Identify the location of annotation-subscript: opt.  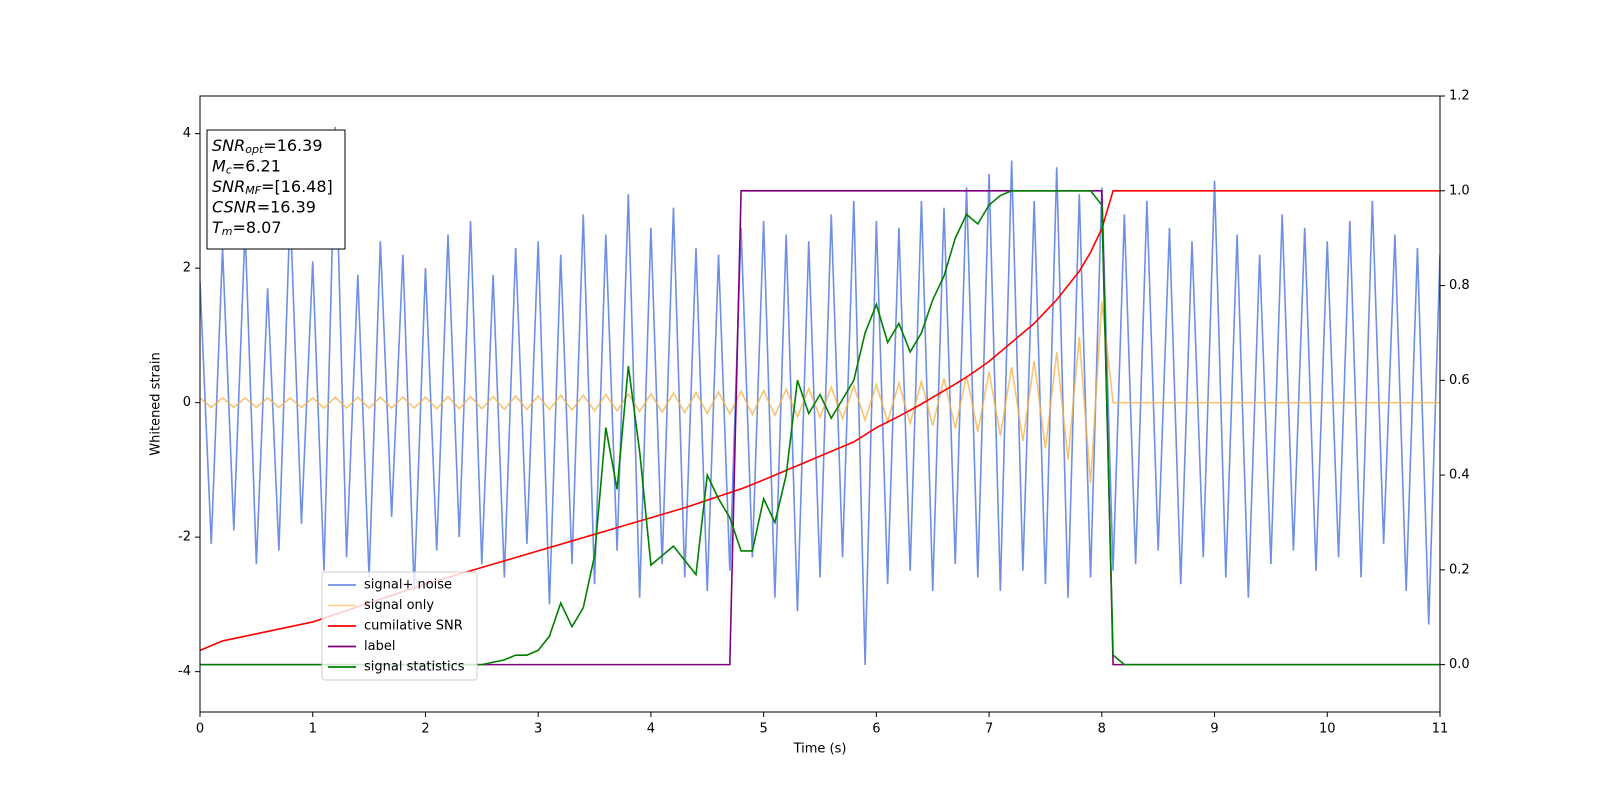
(254, 149).